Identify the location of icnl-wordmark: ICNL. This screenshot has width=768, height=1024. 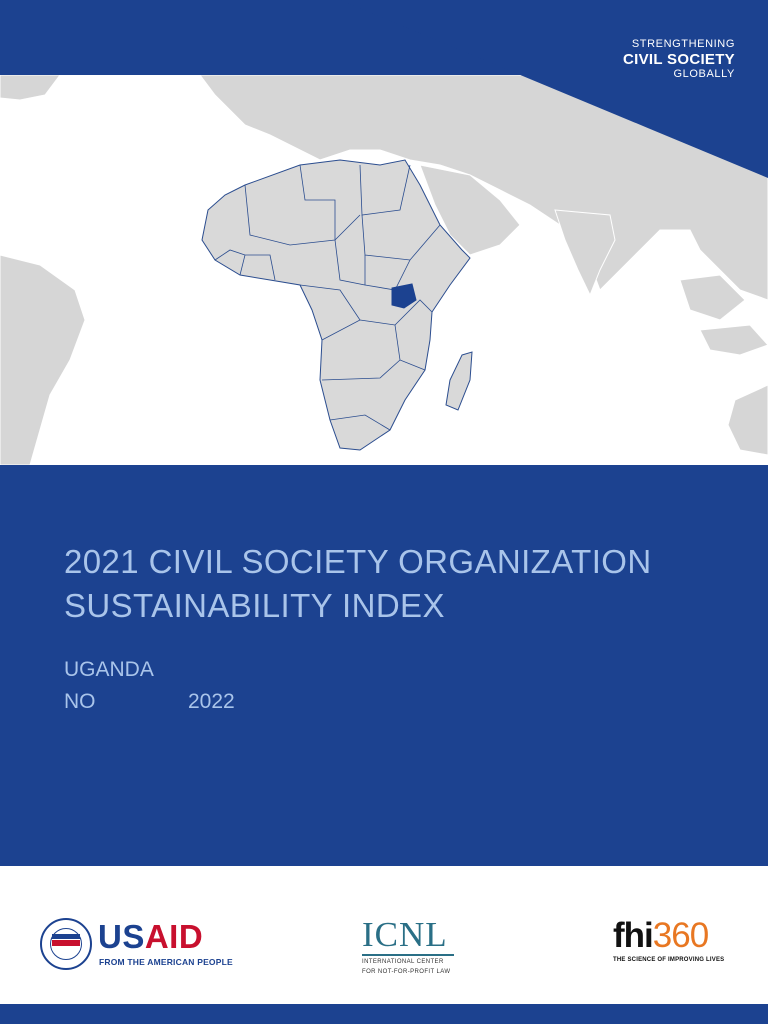
(405, 934).